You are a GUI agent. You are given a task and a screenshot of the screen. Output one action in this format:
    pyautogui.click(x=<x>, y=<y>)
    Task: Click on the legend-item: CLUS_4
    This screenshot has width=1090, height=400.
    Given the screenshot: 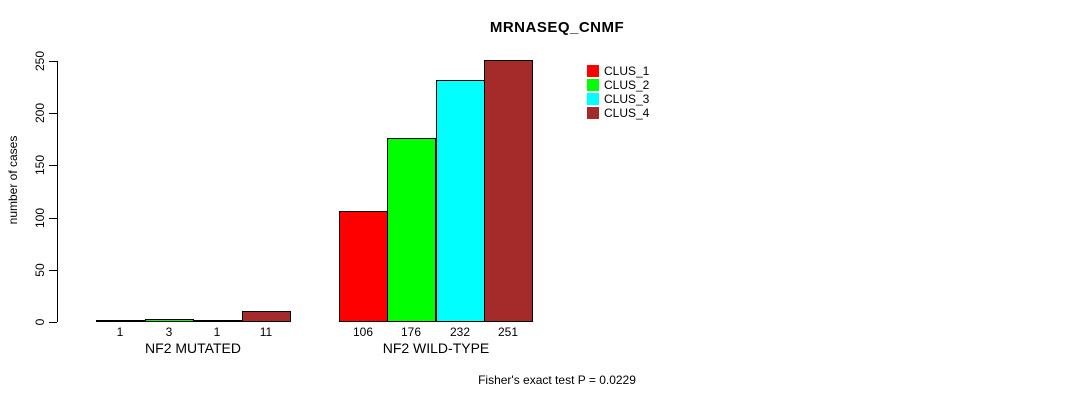 What is the action you would take?
    pyautogui.click(x=618, y=113)
    